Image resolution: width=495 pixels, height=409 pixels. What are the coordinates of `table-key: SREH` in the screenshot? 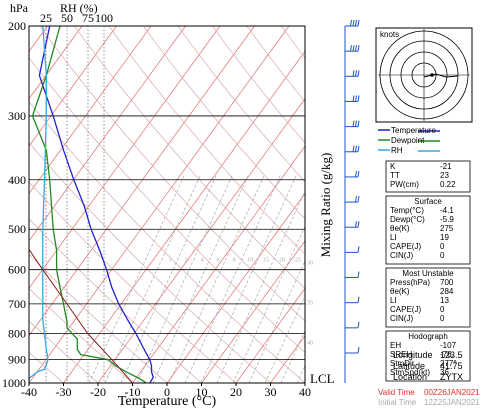 It's located at (401, 354).